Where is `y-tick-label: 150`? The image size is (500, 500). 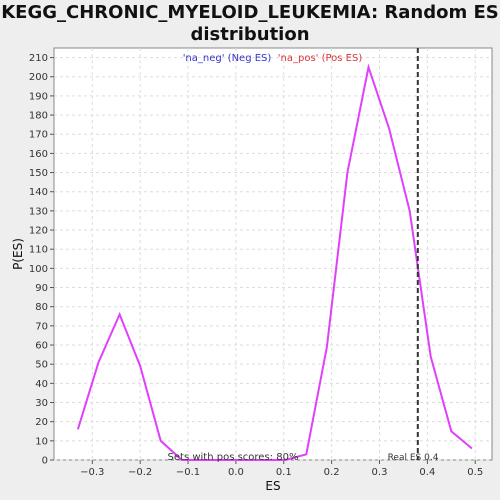
y-tick-label: 150 is located at coordinates (38, 173).